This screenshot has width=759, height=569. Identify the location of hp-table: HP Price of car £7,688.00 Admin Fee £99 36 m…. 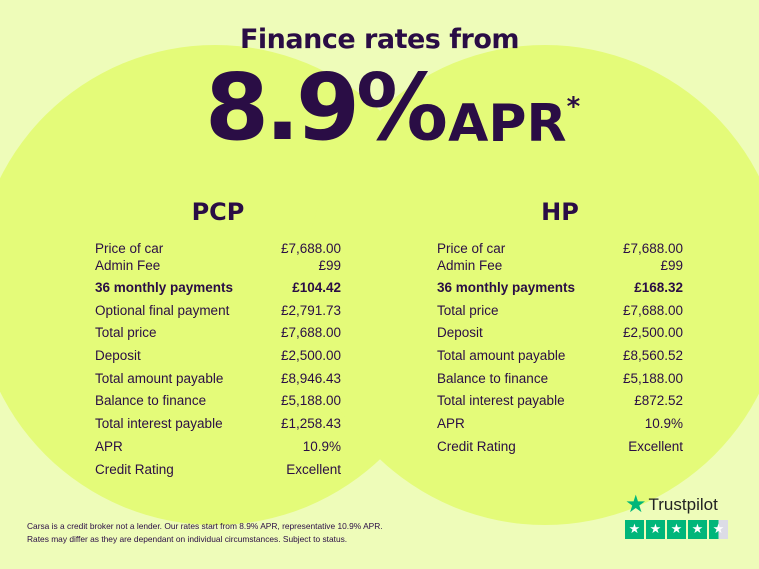
(560, 328).